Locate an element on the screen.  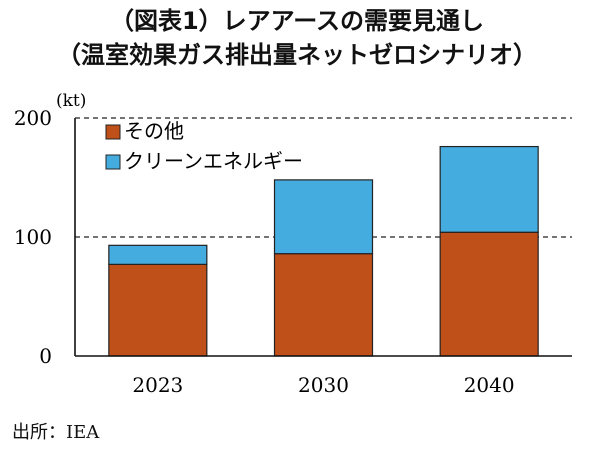
y-tick-label-200: 200 is located at coordinates (33, 118).